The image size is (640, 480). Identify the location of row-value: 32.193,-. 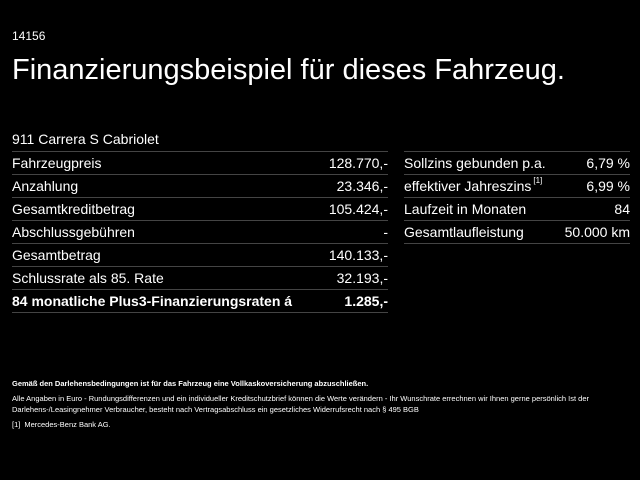
(348, 278).